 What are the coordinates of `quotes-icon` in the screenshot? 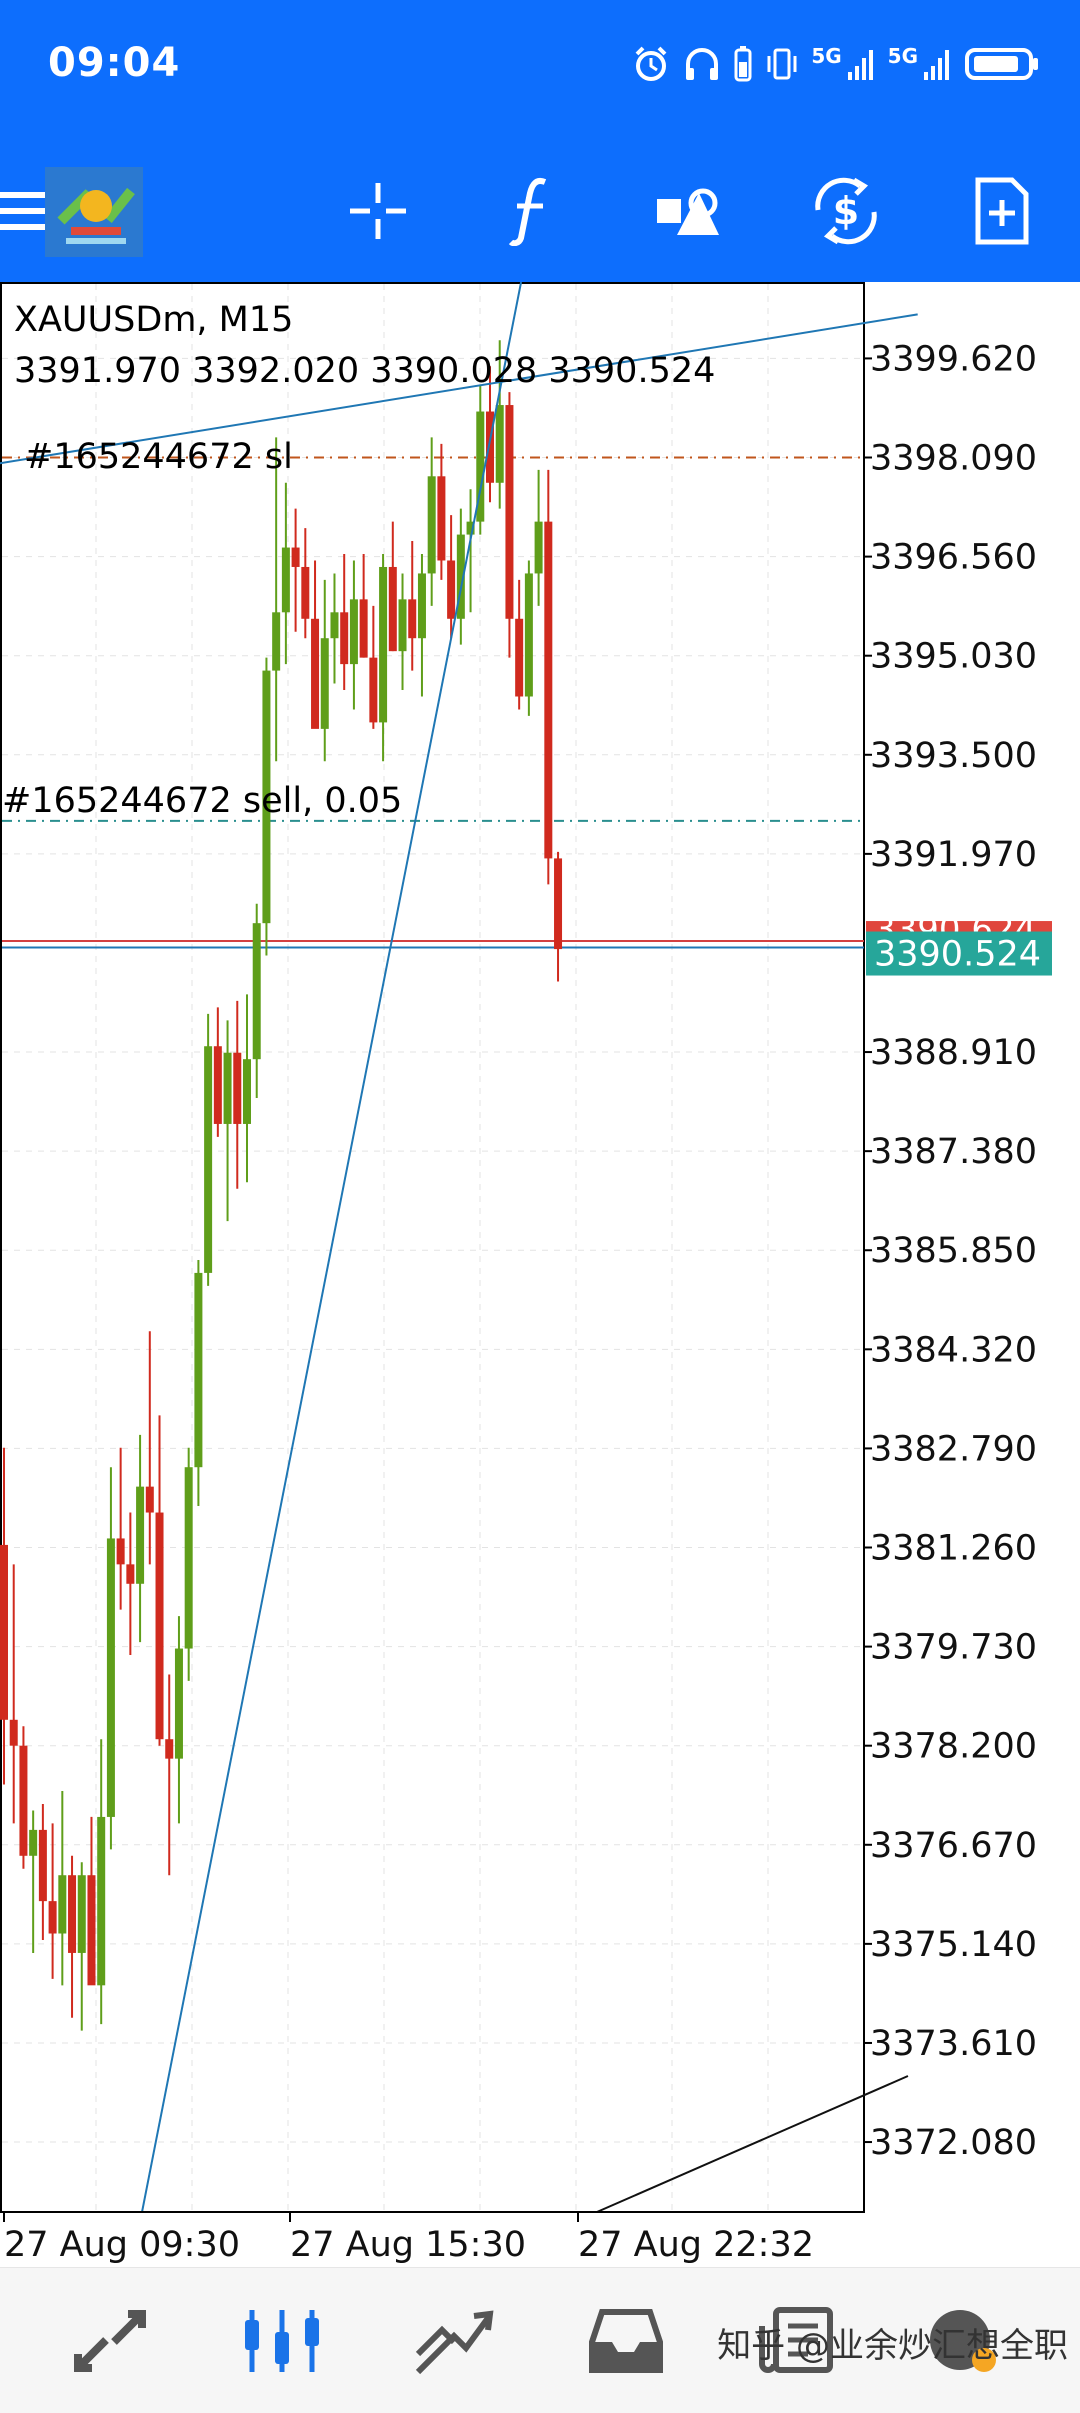 It's located at (110, 2340).